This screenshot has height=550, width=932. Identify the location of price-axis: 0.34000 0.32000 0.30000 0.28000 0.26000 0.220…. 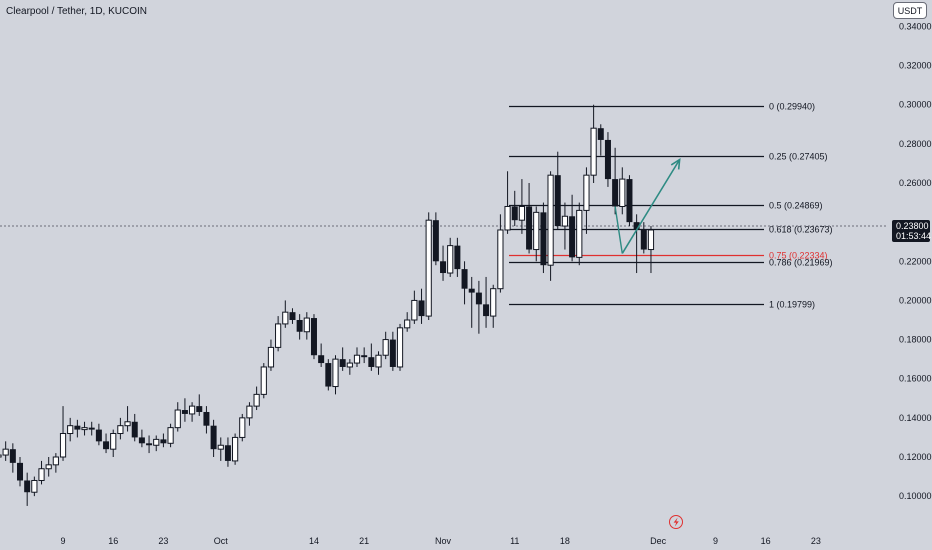
(915, 261).